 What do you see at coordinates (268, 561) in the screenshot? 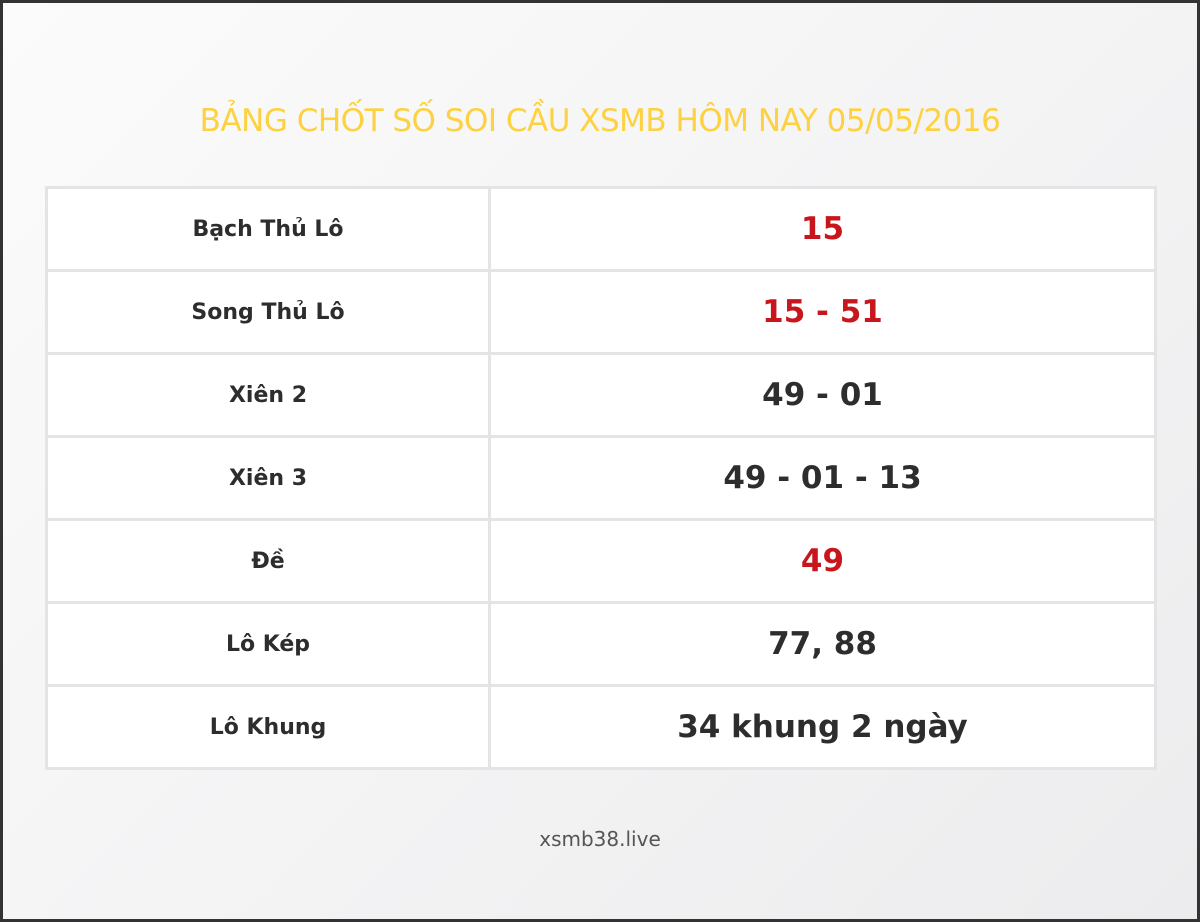
I see `row-label: Đề` at bounding box center [268, 561].